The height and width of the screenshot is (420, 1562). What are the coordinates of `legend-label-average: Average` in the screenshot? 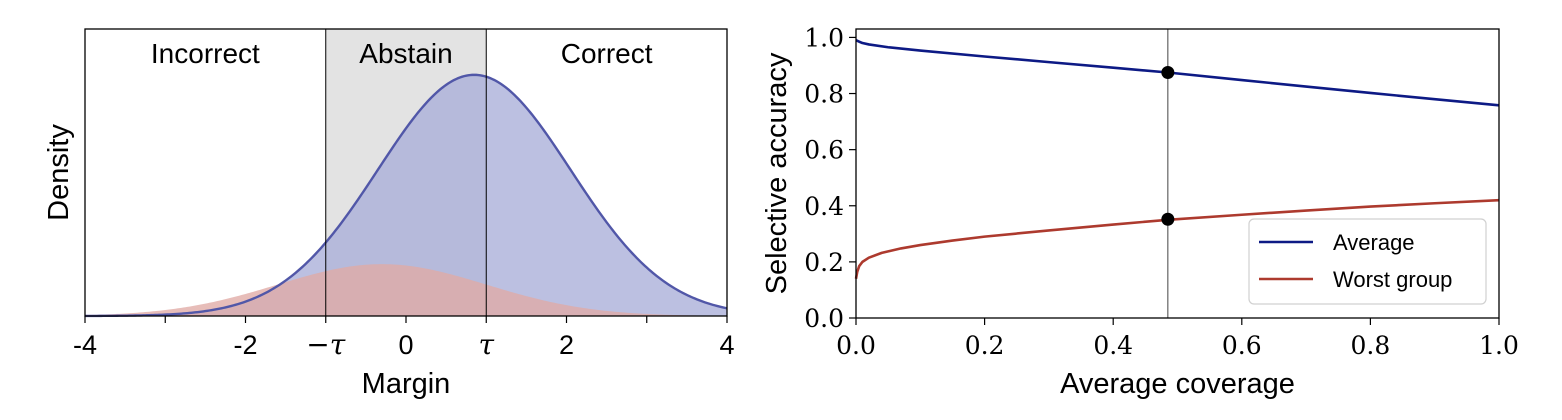 It's located at (1374, 242).